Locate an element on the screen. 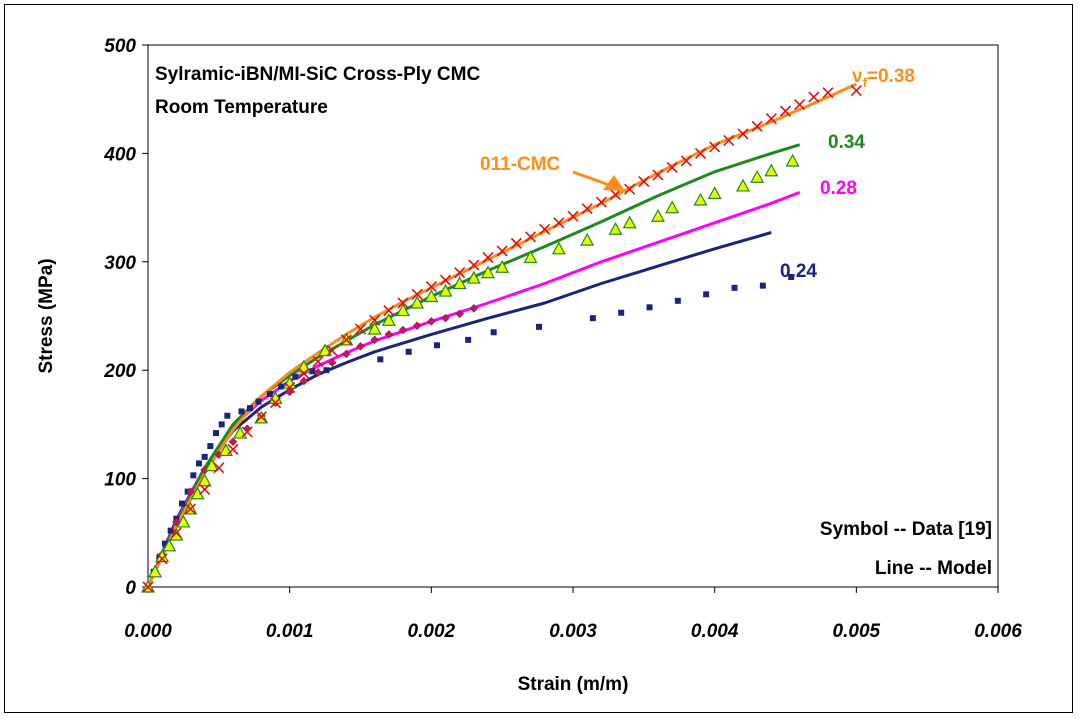  y-tick-label: 200 is located at coordinates (119, 371).